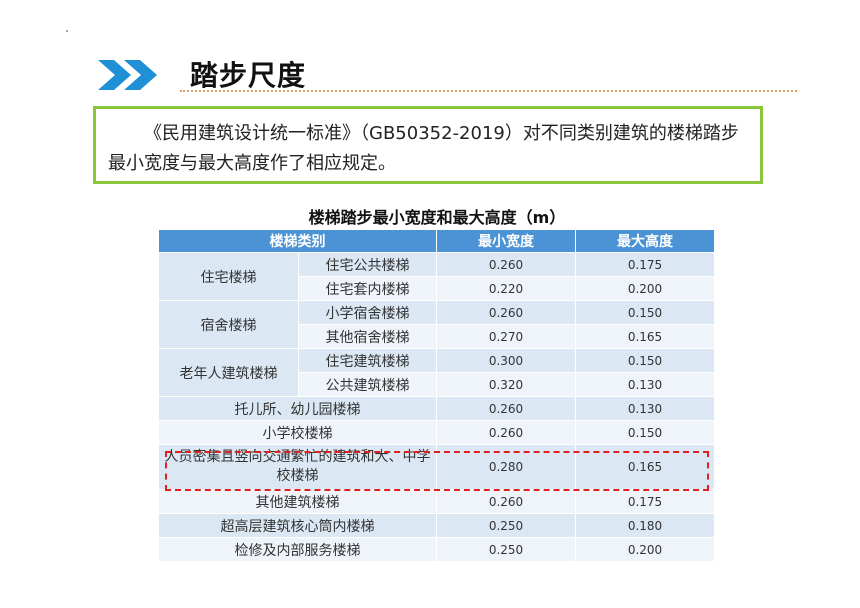  Describe the element at coordinates (367, 264) in the screenshot. I see `subcategory-cell: 住宅公共楼梯` at that location.